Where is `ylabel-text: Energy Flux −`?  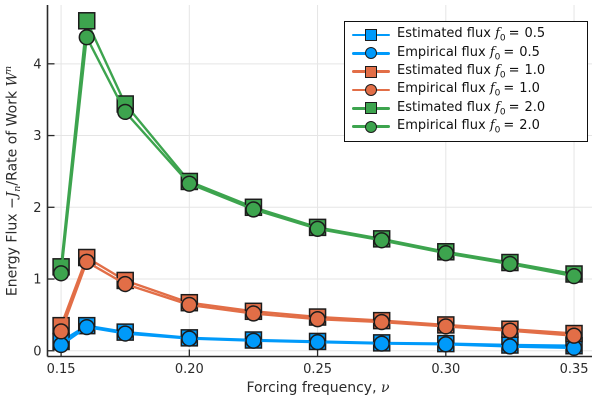 ylabel-text: Energy Flux − is located at coordinates (12, 247).